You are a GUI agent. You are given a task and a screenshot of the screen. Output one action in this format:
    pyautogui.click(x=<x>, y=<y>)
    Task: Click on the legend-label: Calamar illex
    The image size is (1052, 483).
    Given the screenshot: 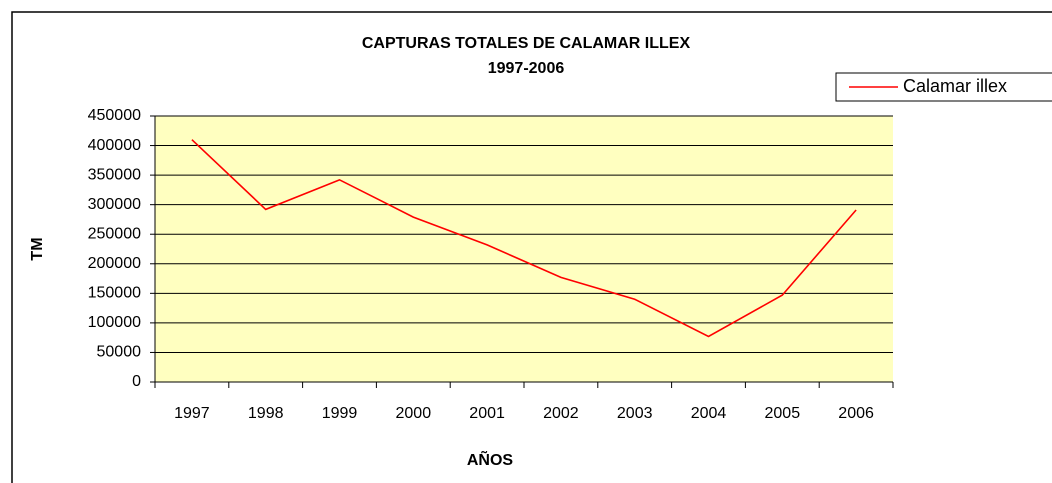 What is the action you would take?
    pyautogui.click(x=955, y=86)
    